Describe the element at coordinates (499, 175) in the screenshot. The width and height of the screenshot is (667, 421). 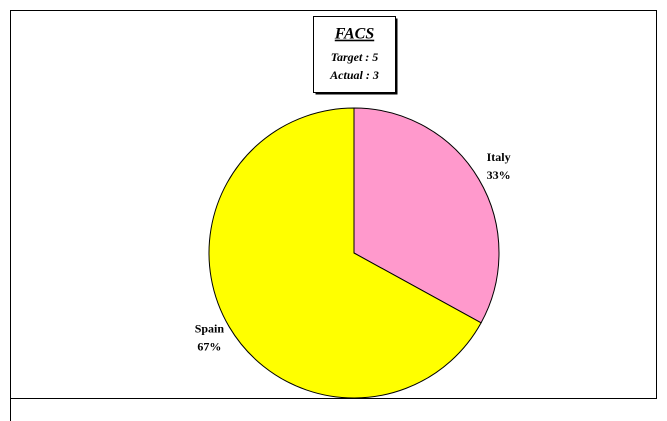
I see `value-label: 33%` at that location.